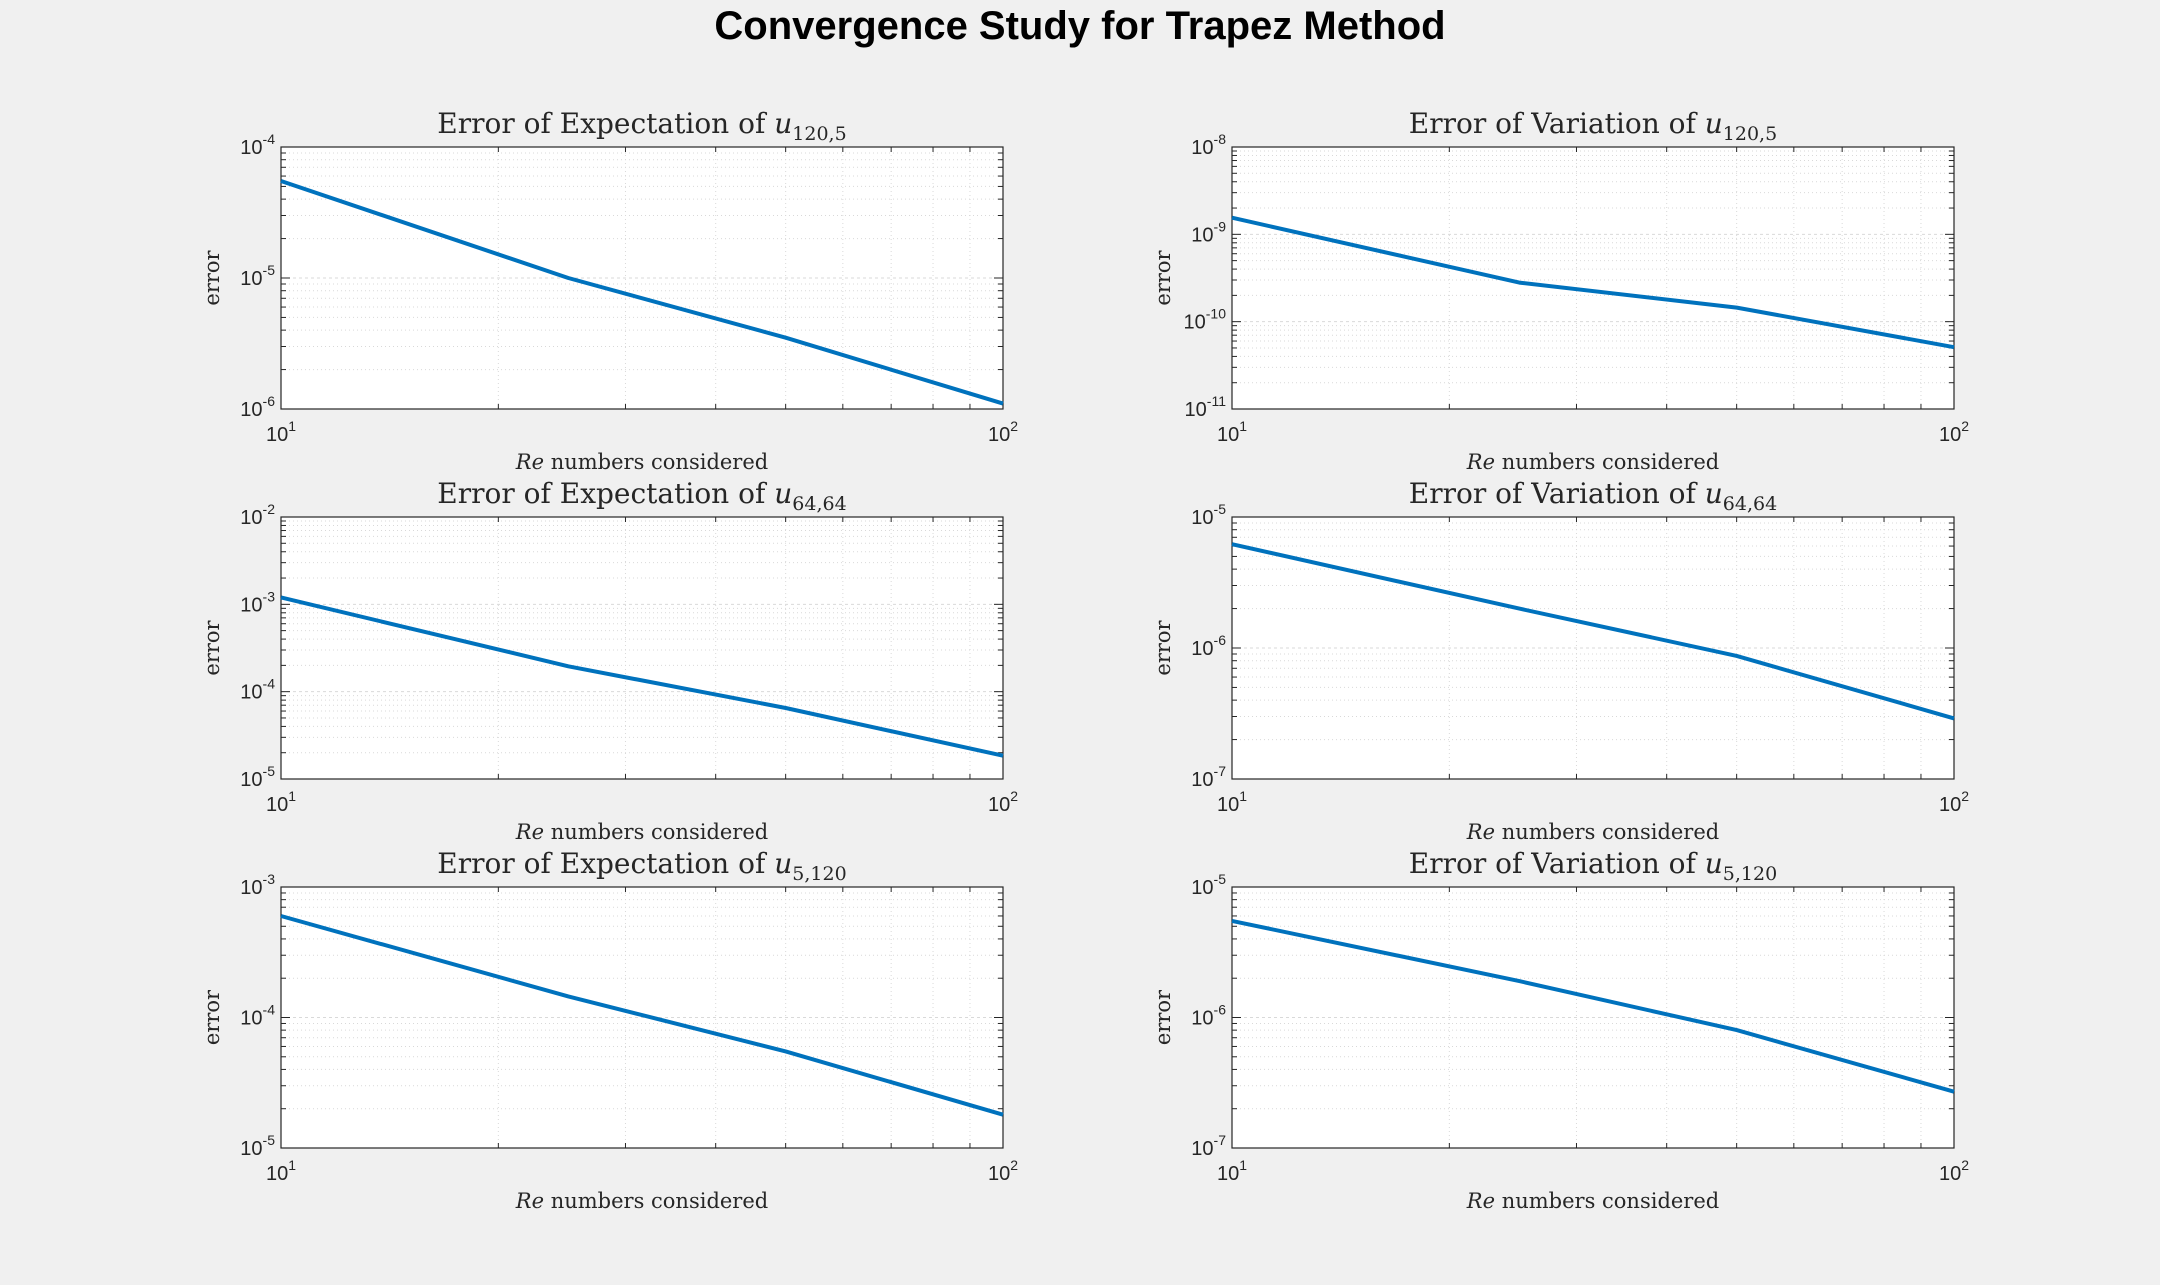 This screenshot has width=2160, height=1285. What do you see at coordinates (1014, 796) in the screenshot?
I see `tick-exponent: 2` at bounding box center [1014, 796].